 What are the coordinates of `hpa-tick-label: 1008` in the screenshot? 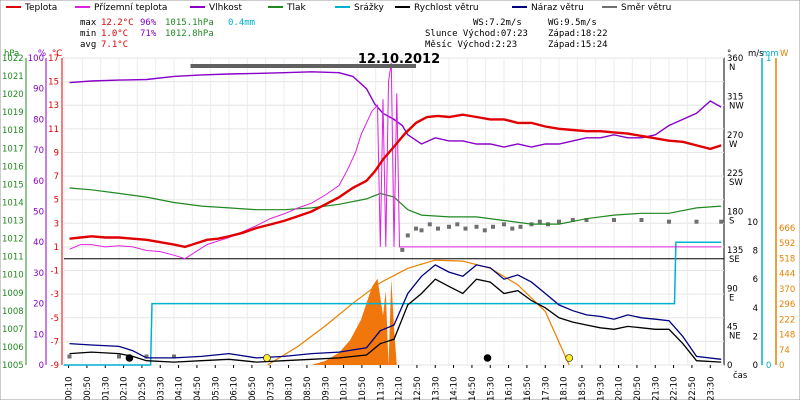 It's located at (13, 312).